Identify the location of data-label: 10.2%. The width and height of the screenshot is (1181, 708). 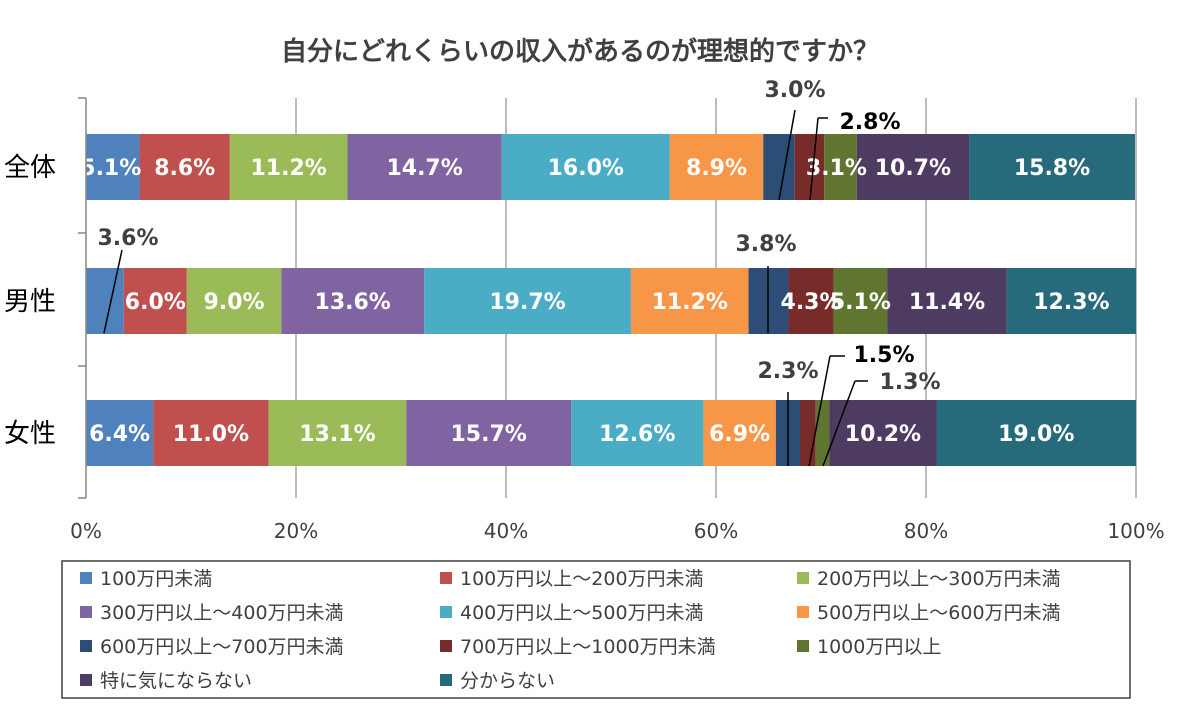
(883, 434).